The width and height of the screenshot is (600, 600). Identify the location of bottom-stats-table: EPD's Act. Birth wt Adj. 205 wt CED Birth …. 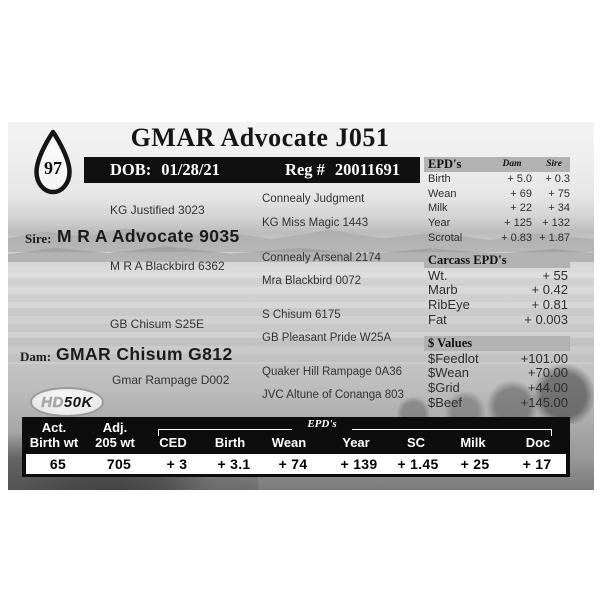
(296, 447).